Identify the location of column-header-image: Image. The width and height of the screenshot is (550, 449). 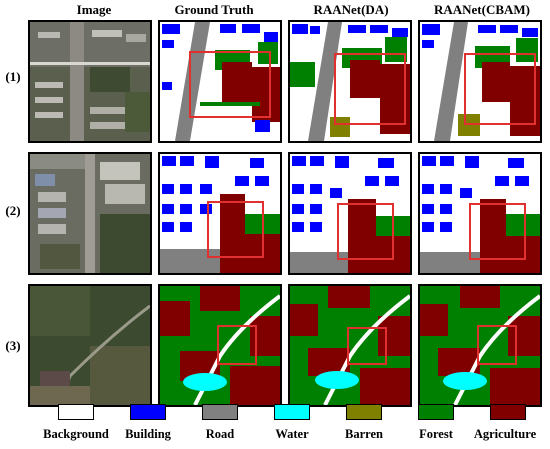
(94, 9).